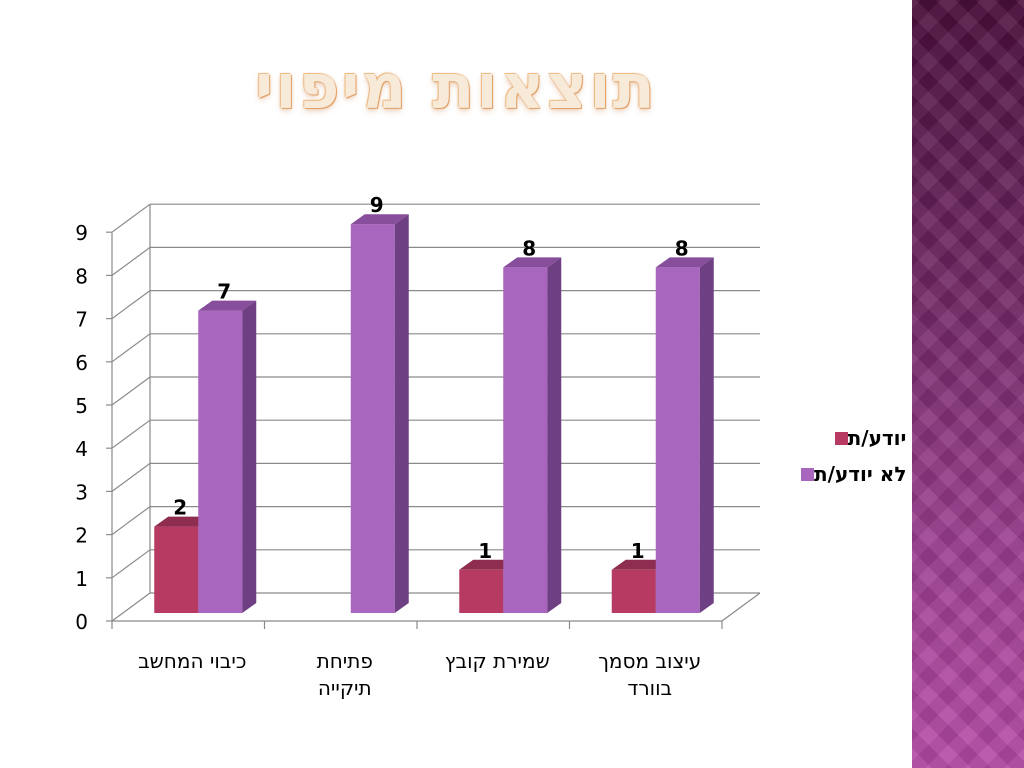  I want to click on y-tick-label: 6, so click(81, 363).